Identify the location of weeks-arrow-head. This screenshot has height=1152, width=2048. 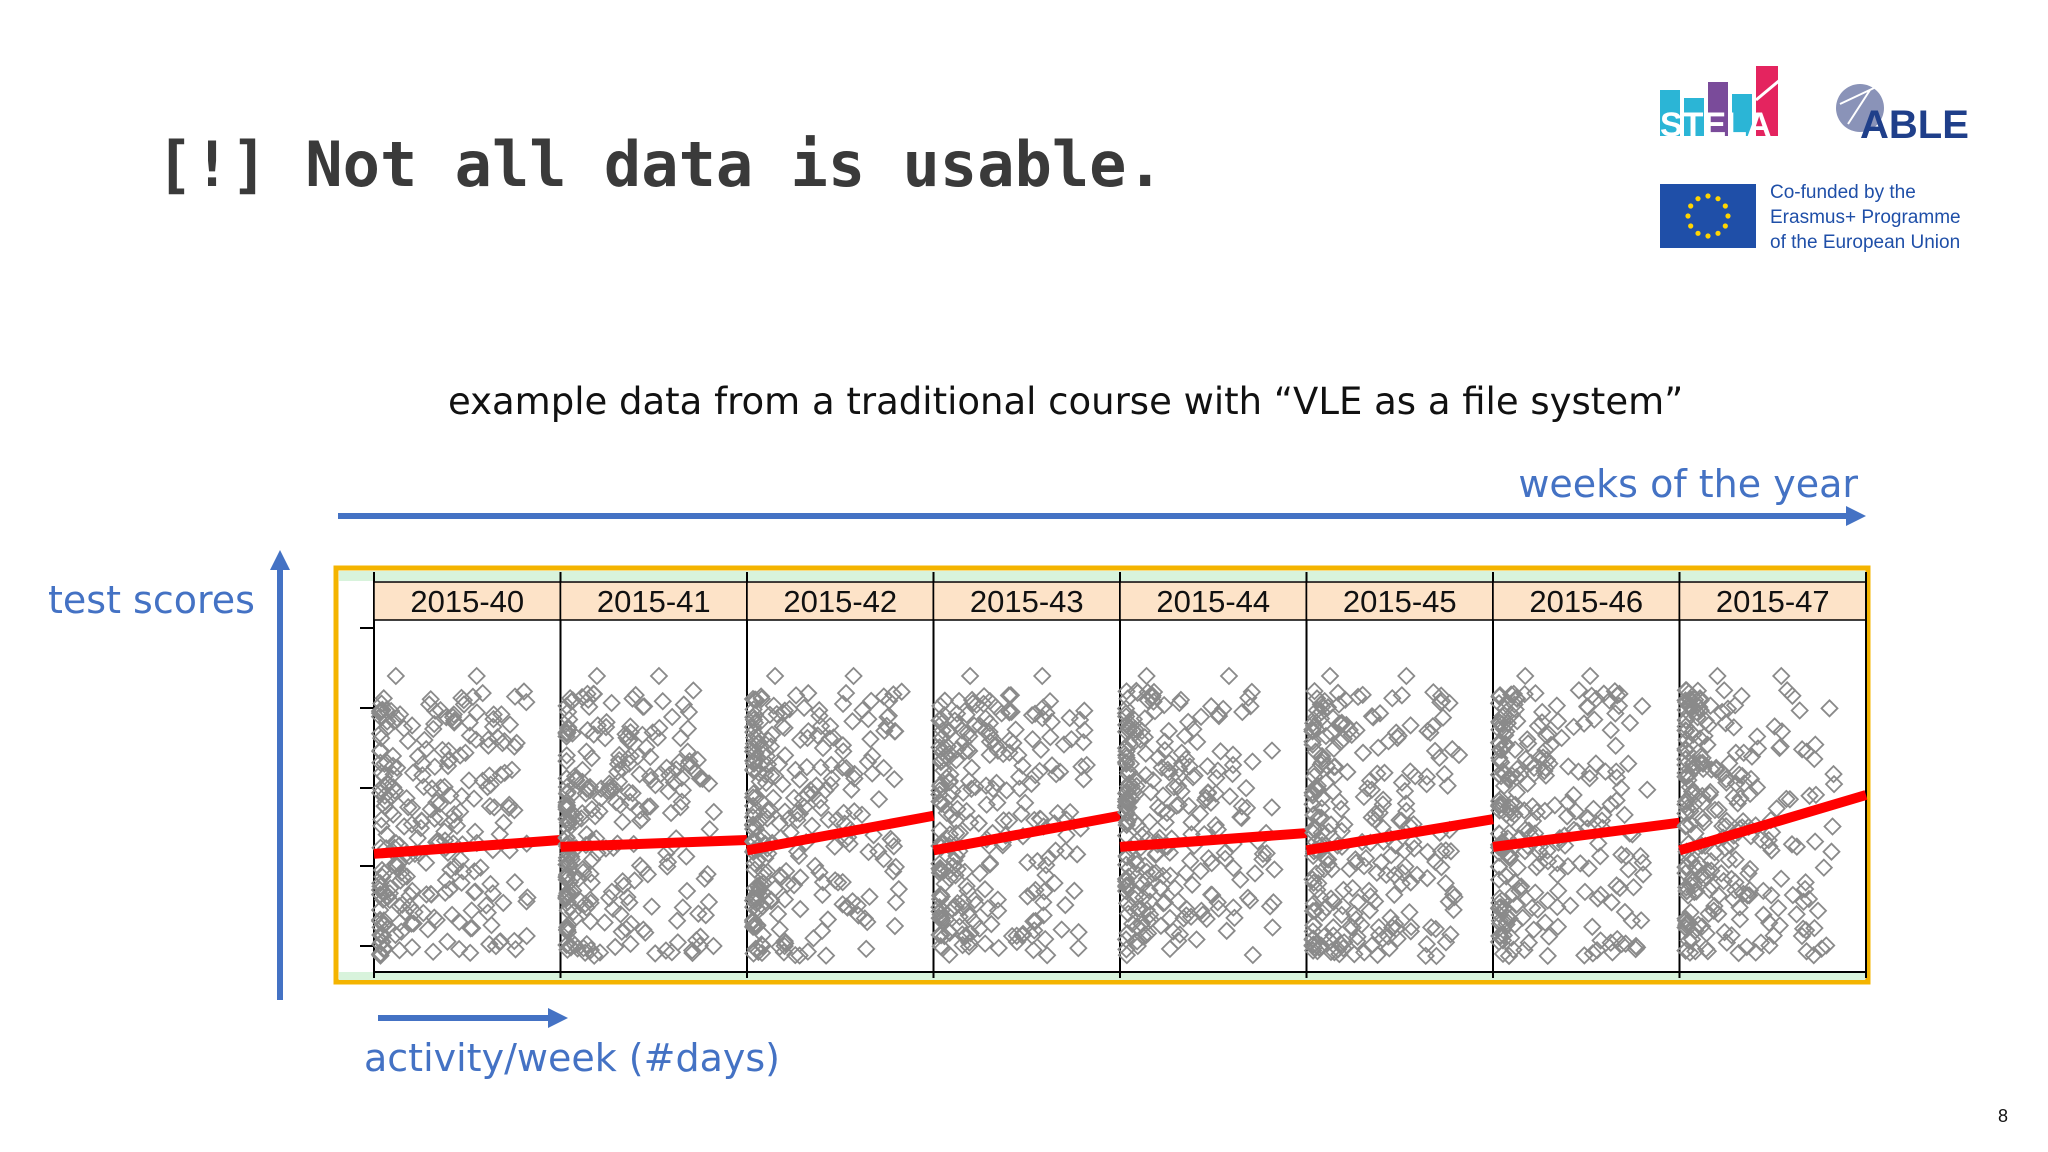
(1856, 516).